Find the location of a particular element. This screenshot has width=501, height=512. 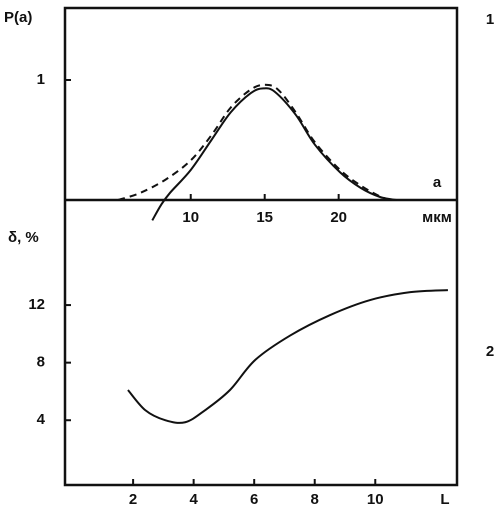

x-tick-label: 15 is located at coordinates (264, 217).